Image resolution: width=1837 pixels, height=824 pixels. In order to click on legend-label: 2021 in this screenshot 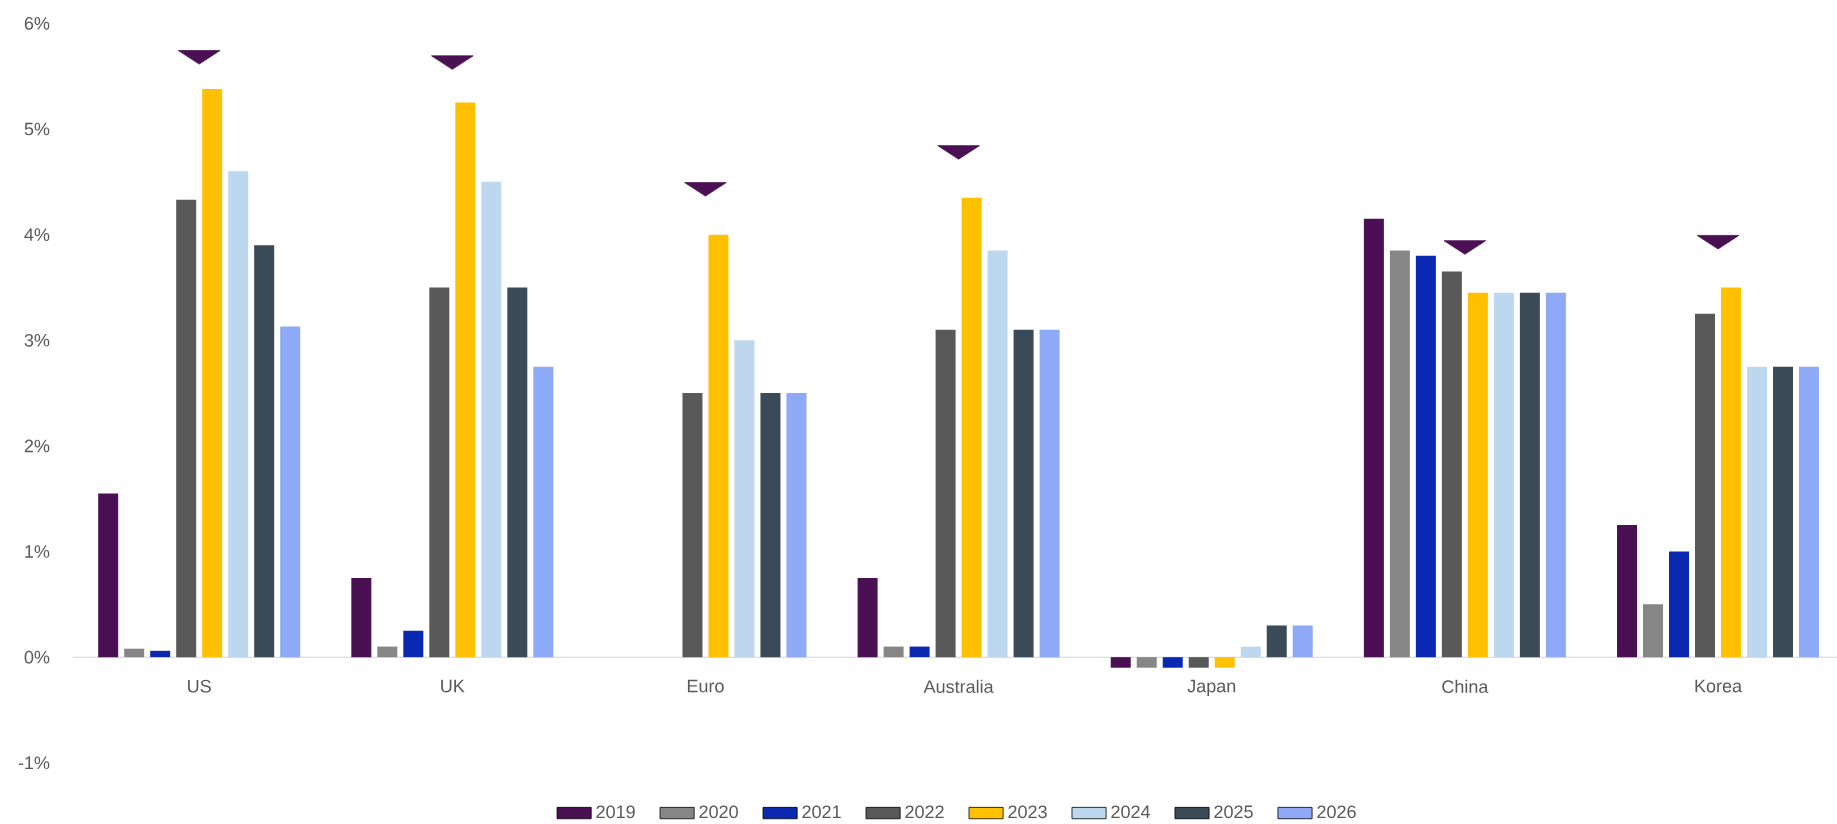, I will do `click(821, 812)`.